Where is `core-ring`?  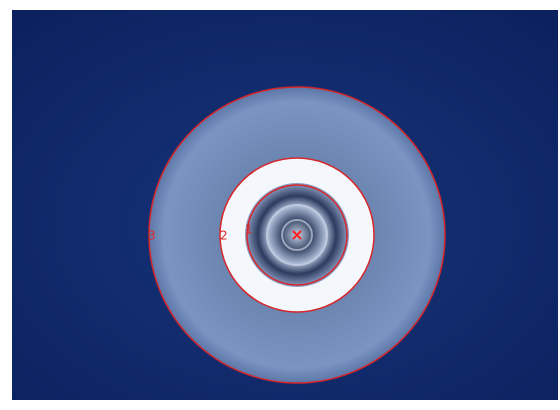
core-ring is located at coordinates (297, 235).